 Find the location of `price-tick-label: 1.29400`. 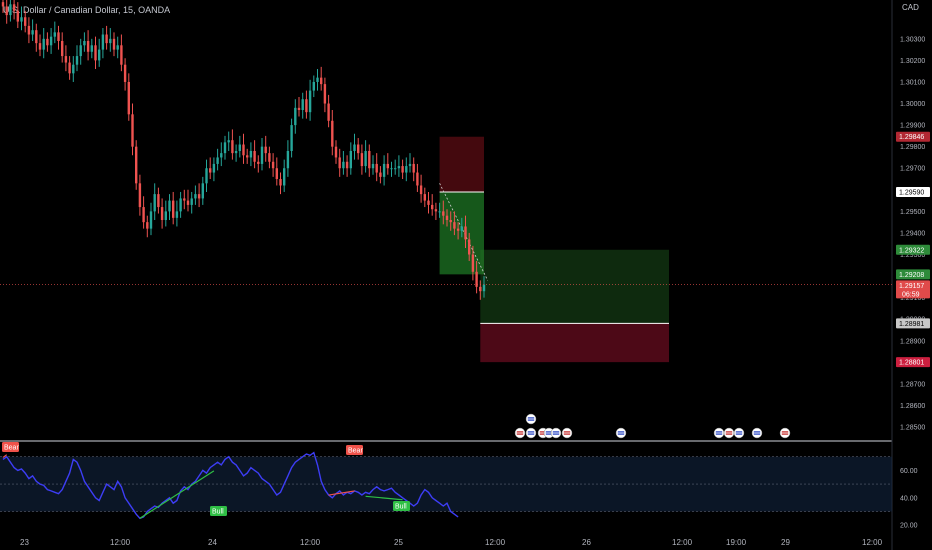

price-tick-label: 1.29400 is located at coordinates (912, 233).